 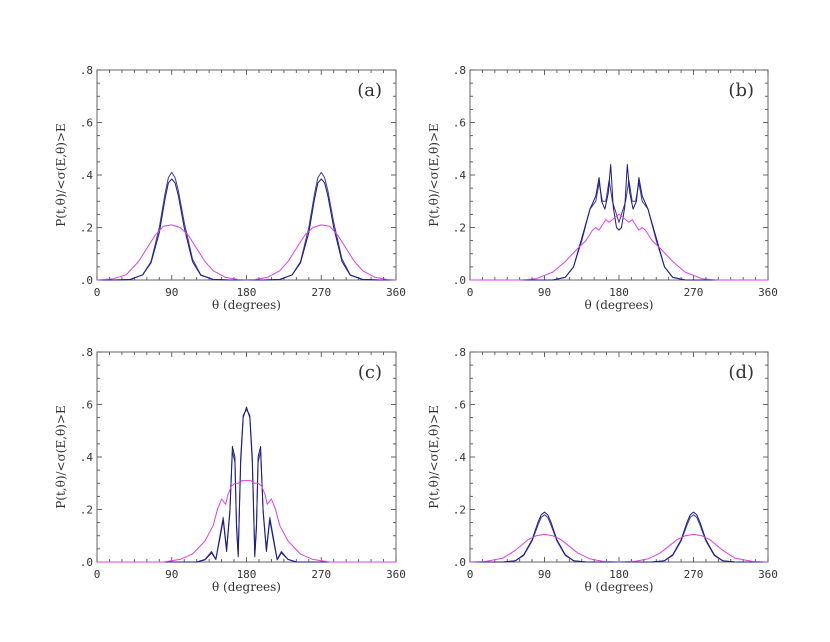 I want to click on panel-label: (c), so click(x=370, y=372).